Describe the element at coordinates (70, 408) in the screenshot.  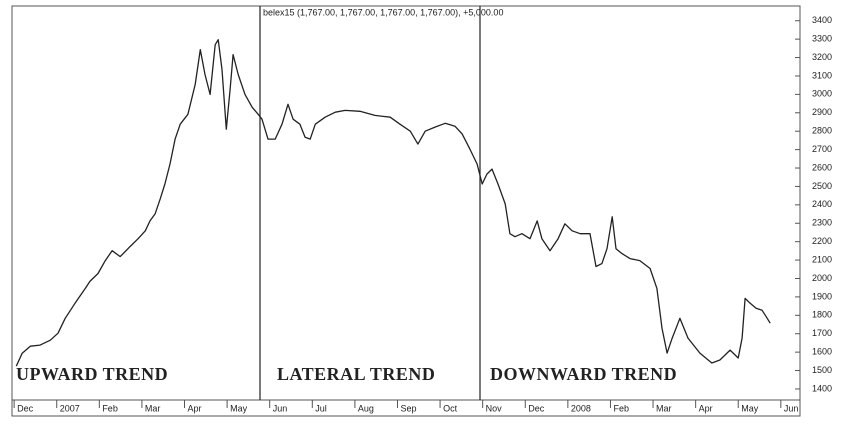
I see `x-tick-label: 2007` at that location.